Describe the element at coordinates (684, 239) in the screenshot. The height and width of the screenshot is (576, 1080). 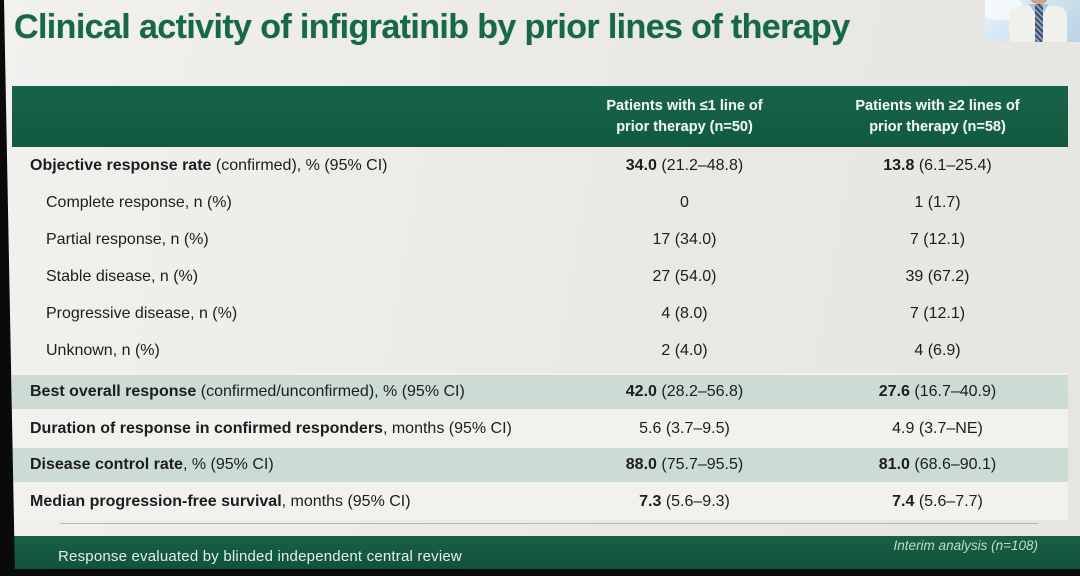
I see `value-cell: 17 (34.0)` at that location.